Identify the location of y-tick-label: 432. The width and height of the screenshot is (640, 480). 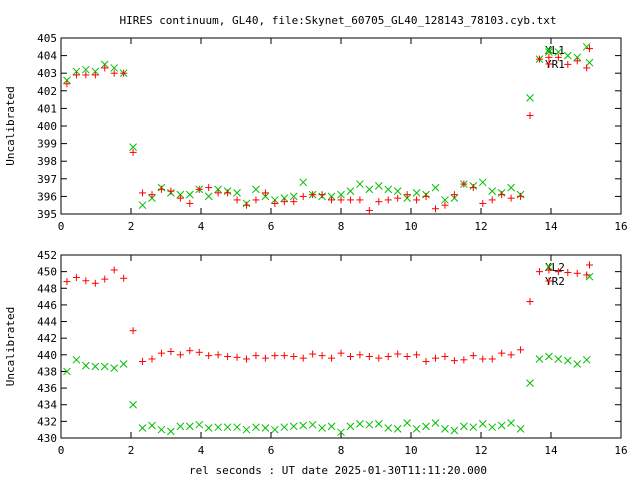
(47, 421).